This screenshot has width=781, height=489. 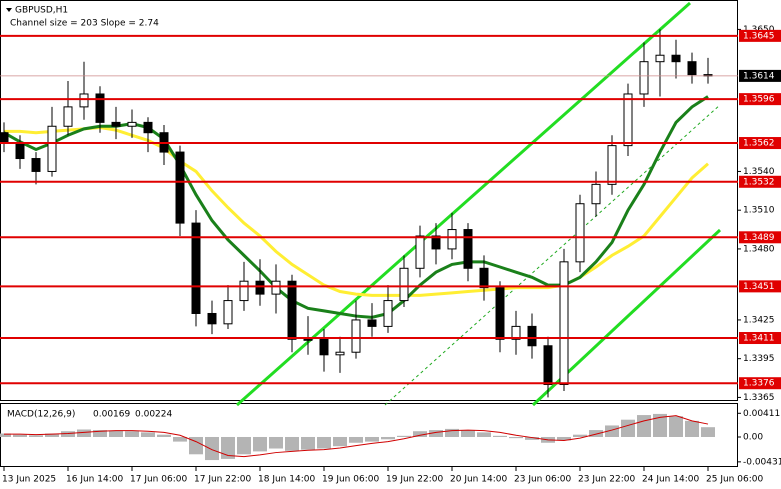 I want to click on level-label: 1.3489, so click(x=759, y=238).